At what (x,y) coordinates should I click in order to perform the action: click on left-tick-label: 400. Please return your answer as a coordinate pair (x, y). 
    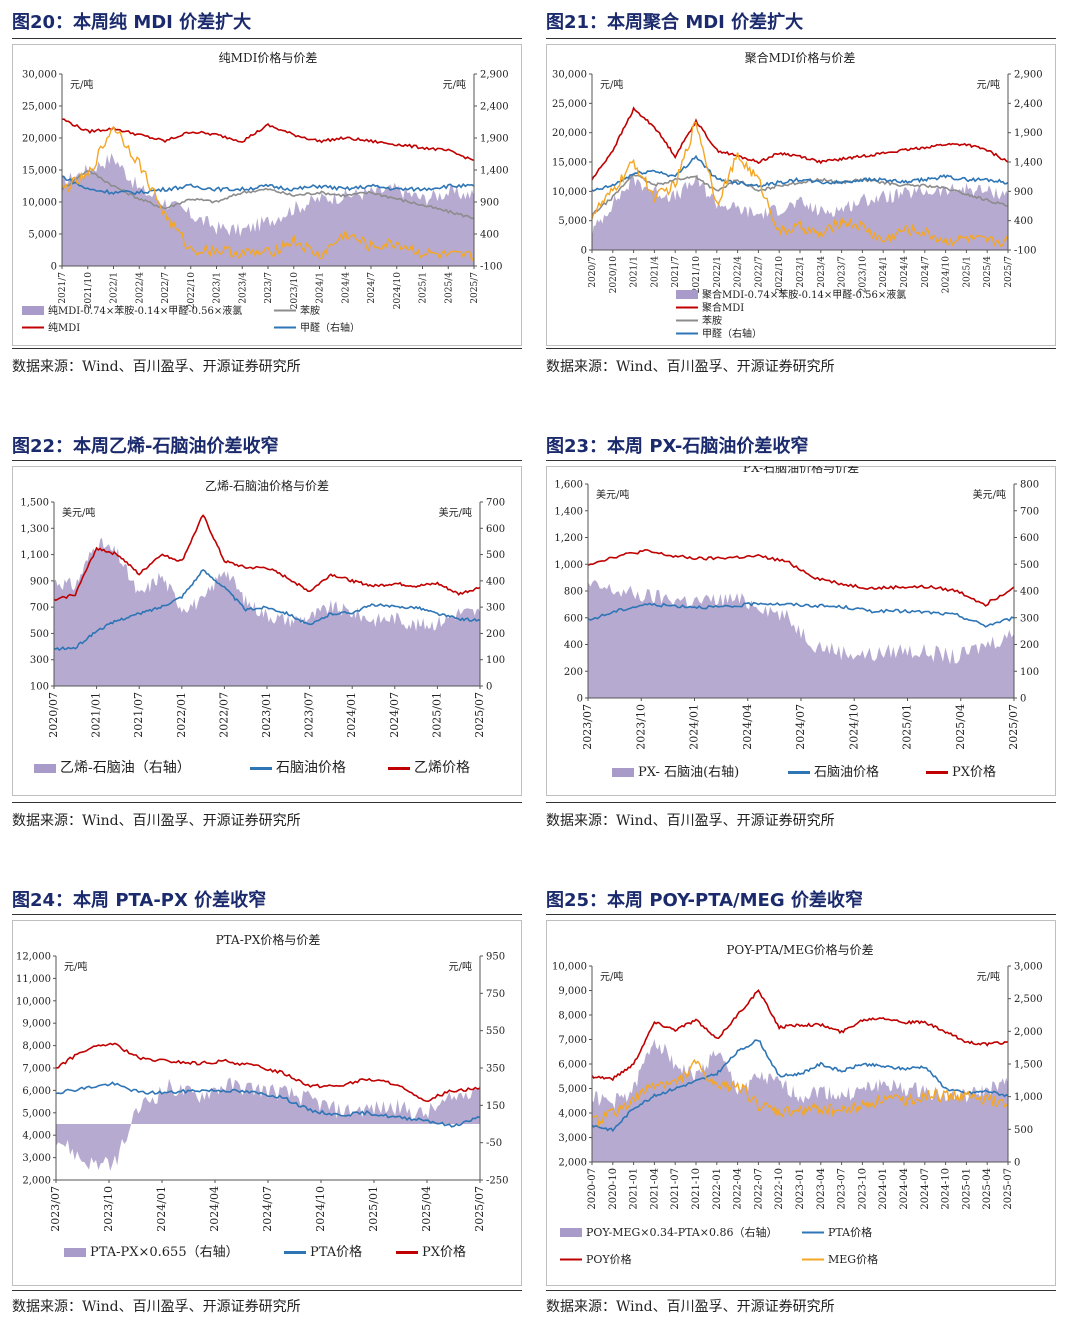
    Looking at the image, I should click on (573, 645).